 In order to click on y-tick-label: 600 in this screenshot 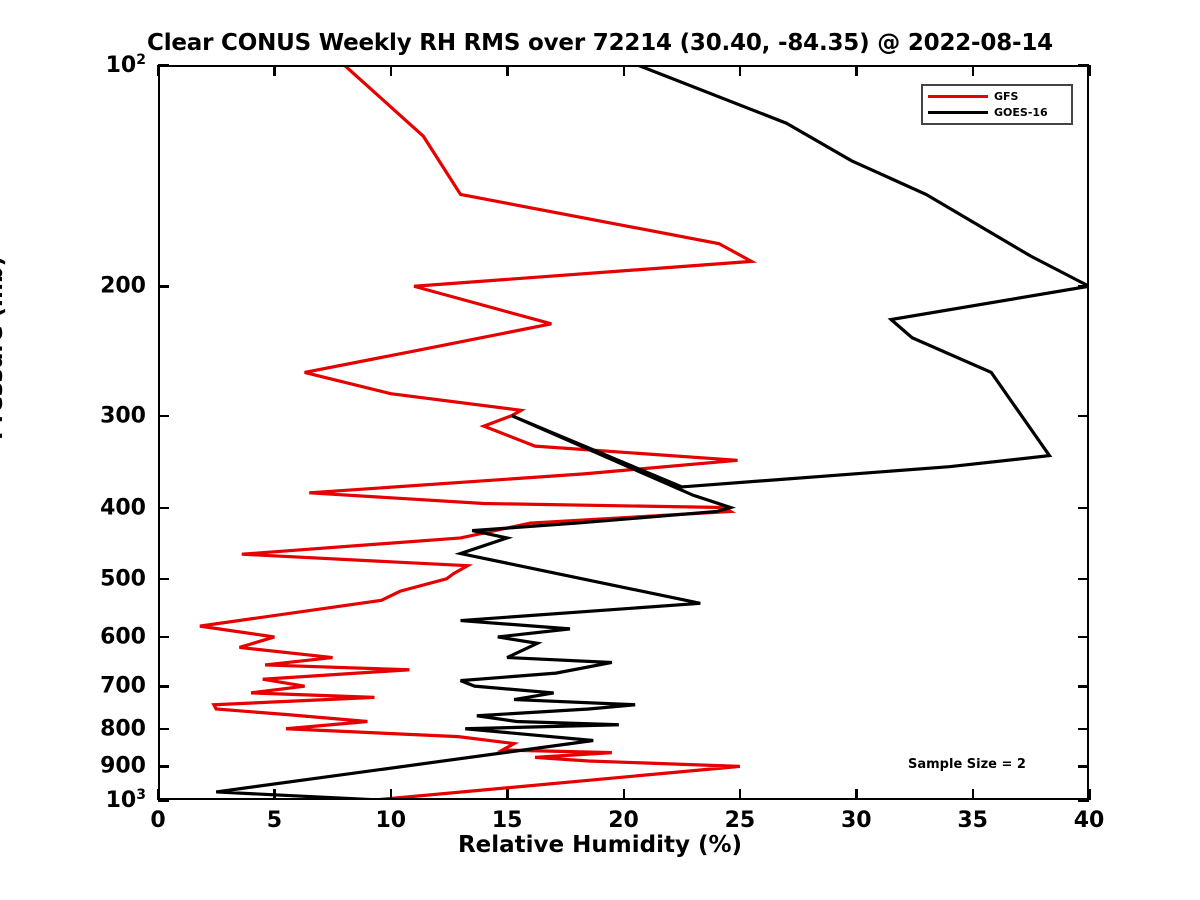, I will do `click(123, 637)`.